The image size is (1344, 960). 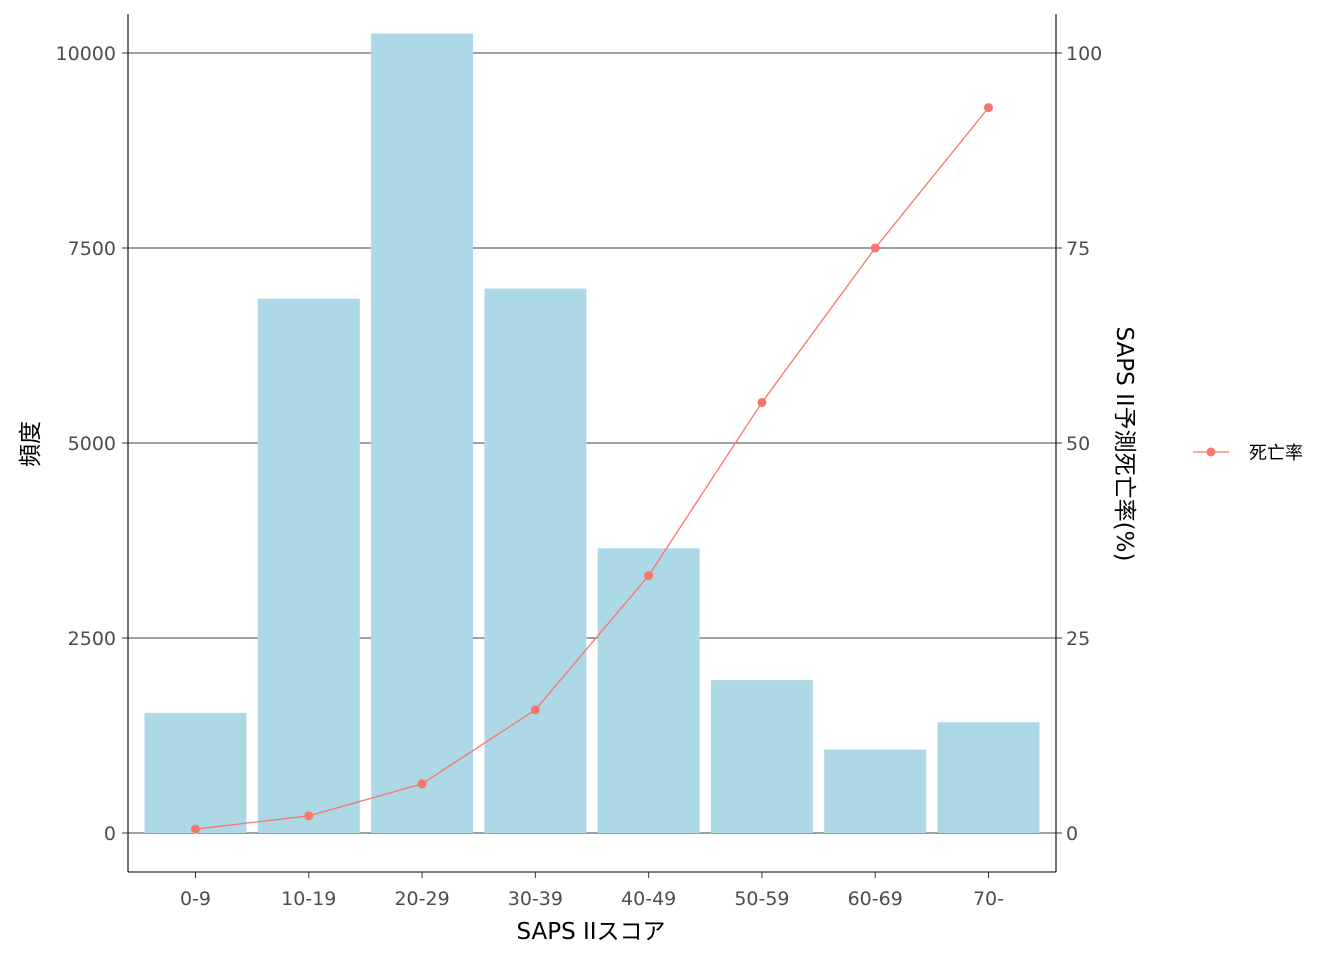 What do you see at coordinates (421, 899) in the screenshot?
I see `x-tick-label: 20-29` at bounding box center [421, 899].